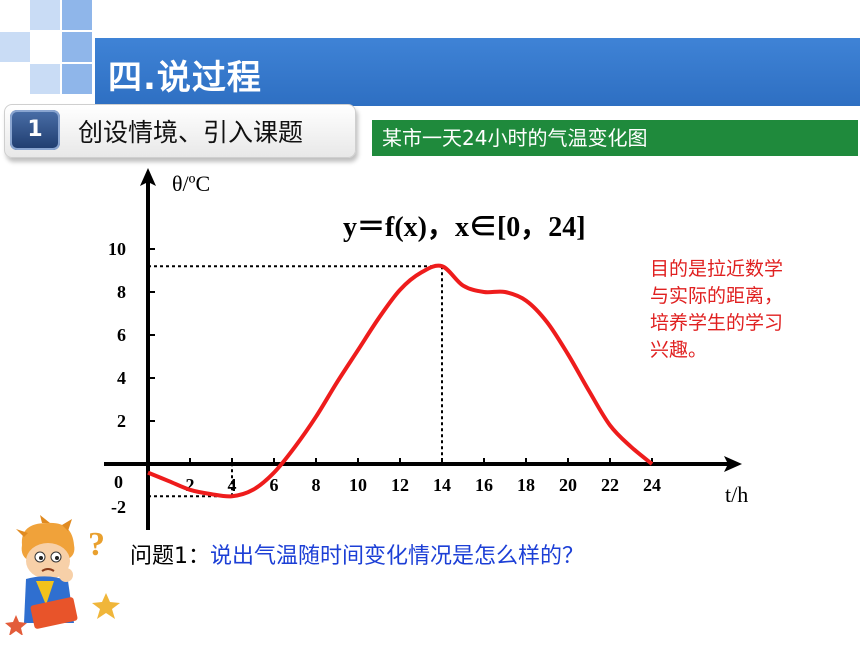 The width and height of the screenshot is (860, 645). I want to click on x-tick-label: 22, so click(610, 485).